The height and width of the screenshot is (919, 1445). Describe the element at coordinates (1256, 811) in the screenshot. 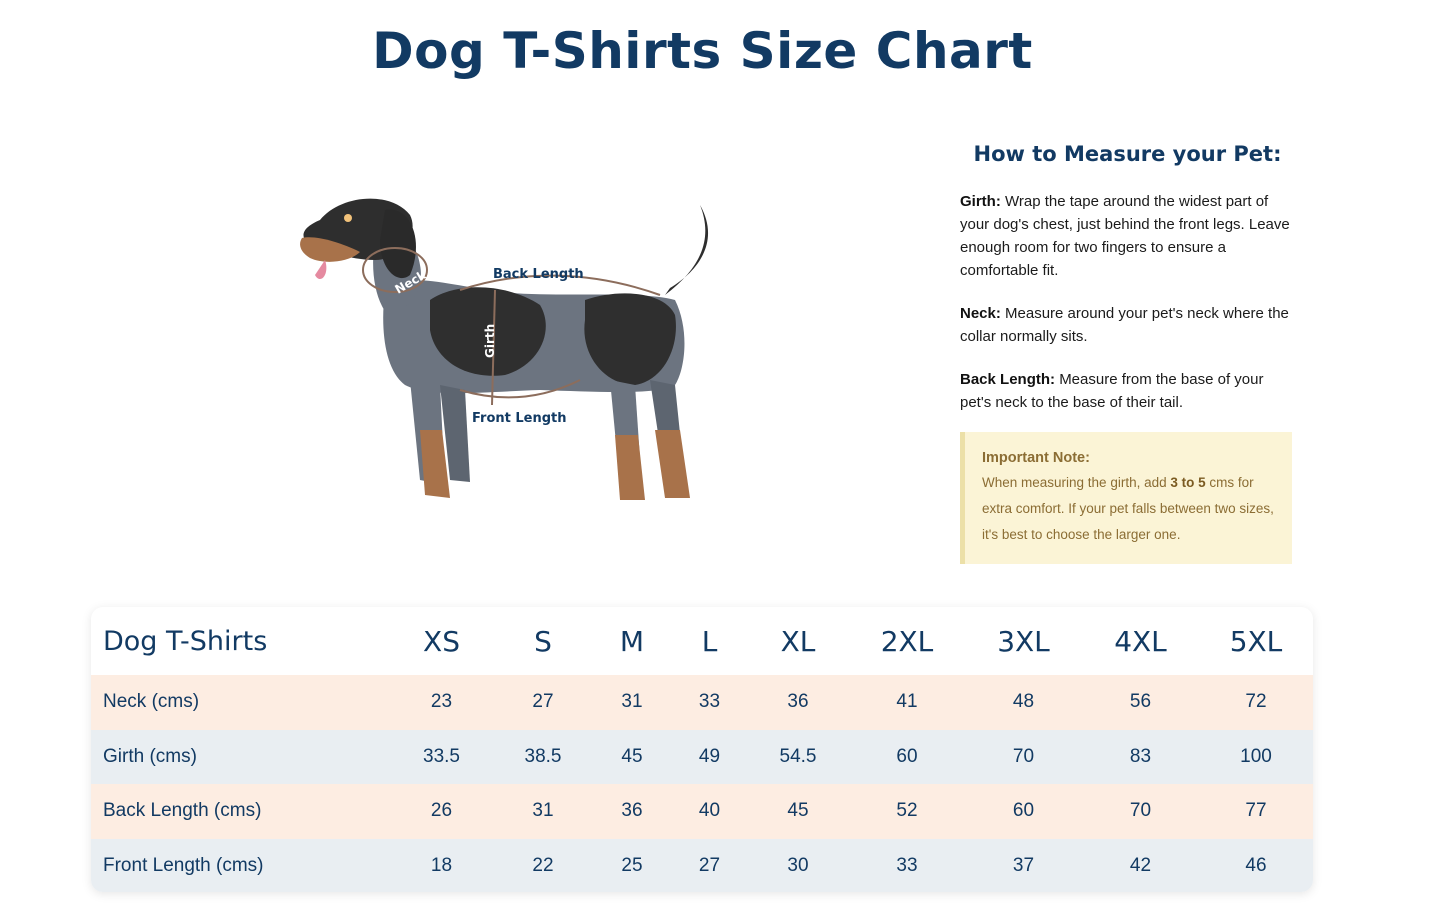

I see `table-cell: 77` at that location.